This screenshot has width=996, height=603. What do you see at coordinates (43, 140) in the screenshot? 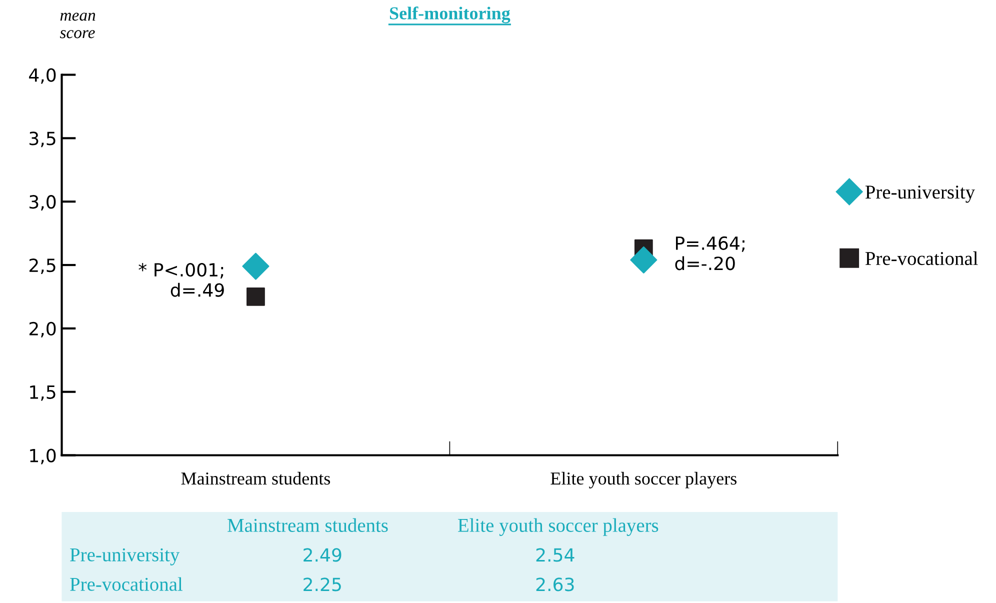
I see `y-tick-label: 3,5` at bounding box center [43, 140].